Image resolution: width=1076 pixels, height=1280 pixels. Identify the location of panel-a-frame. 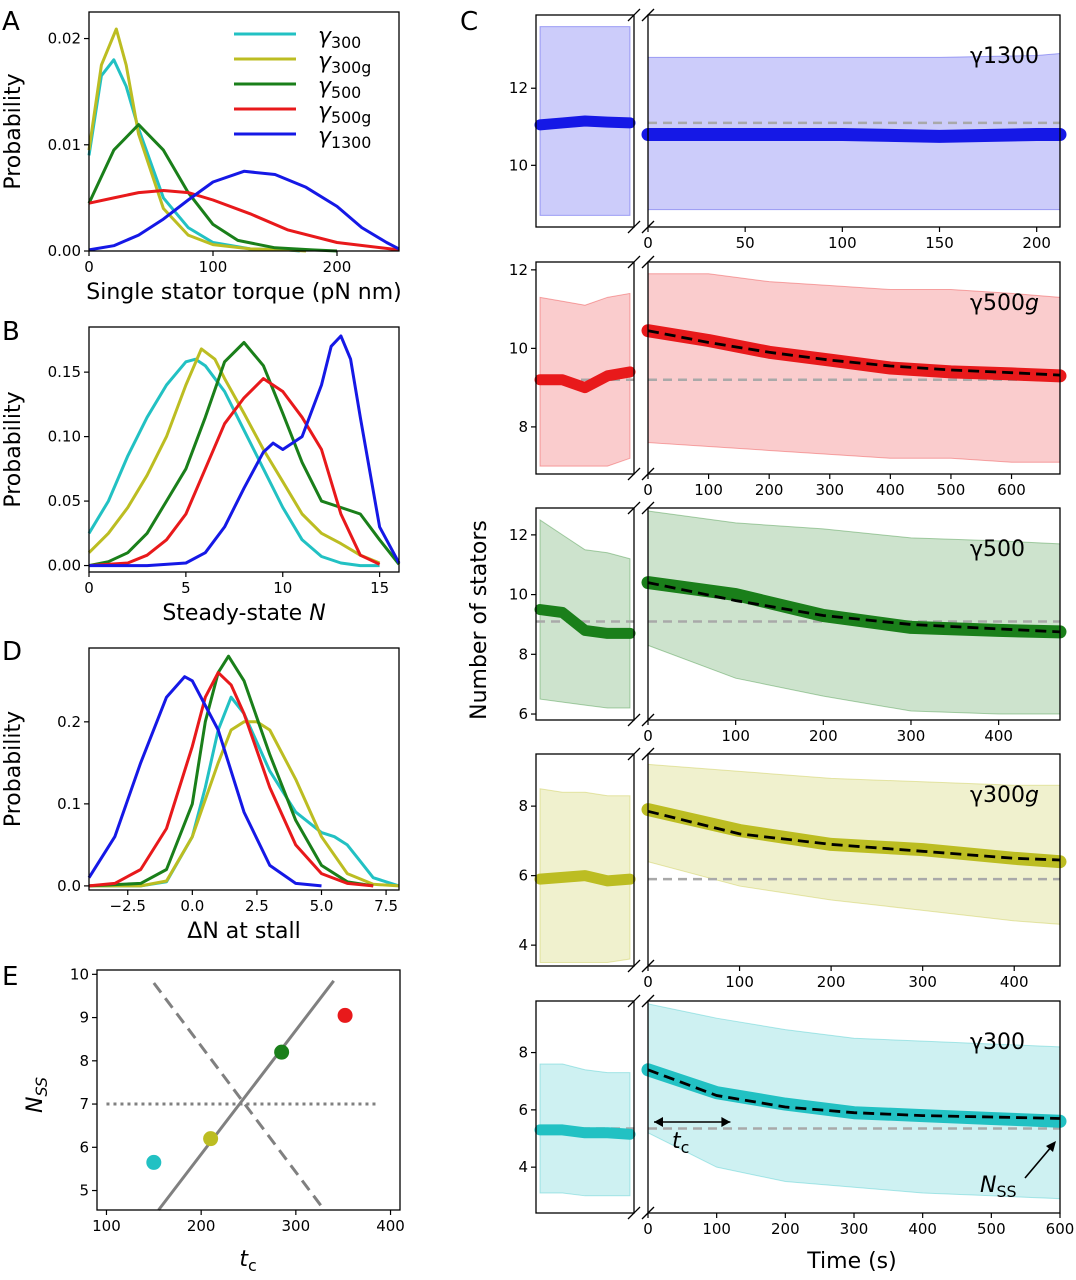
(244, 131).